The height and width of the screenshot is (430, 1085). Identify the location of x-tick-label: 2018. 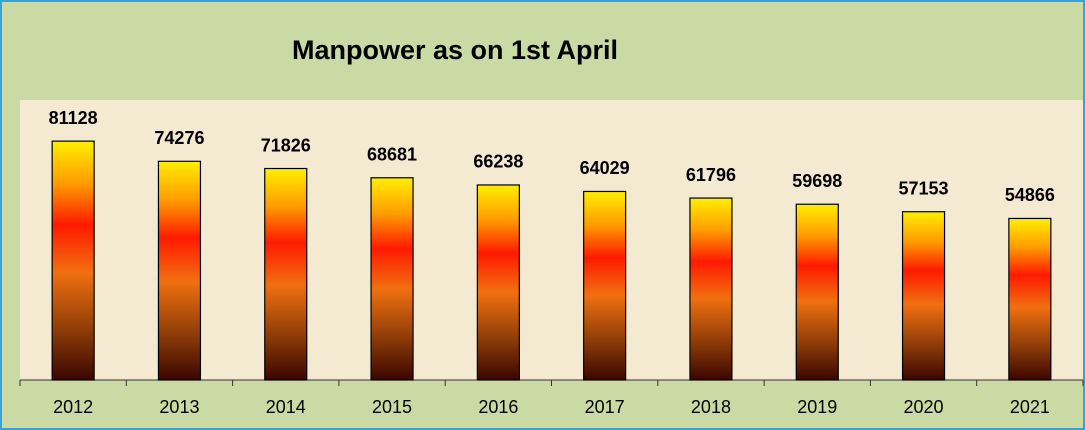
(711, 407).